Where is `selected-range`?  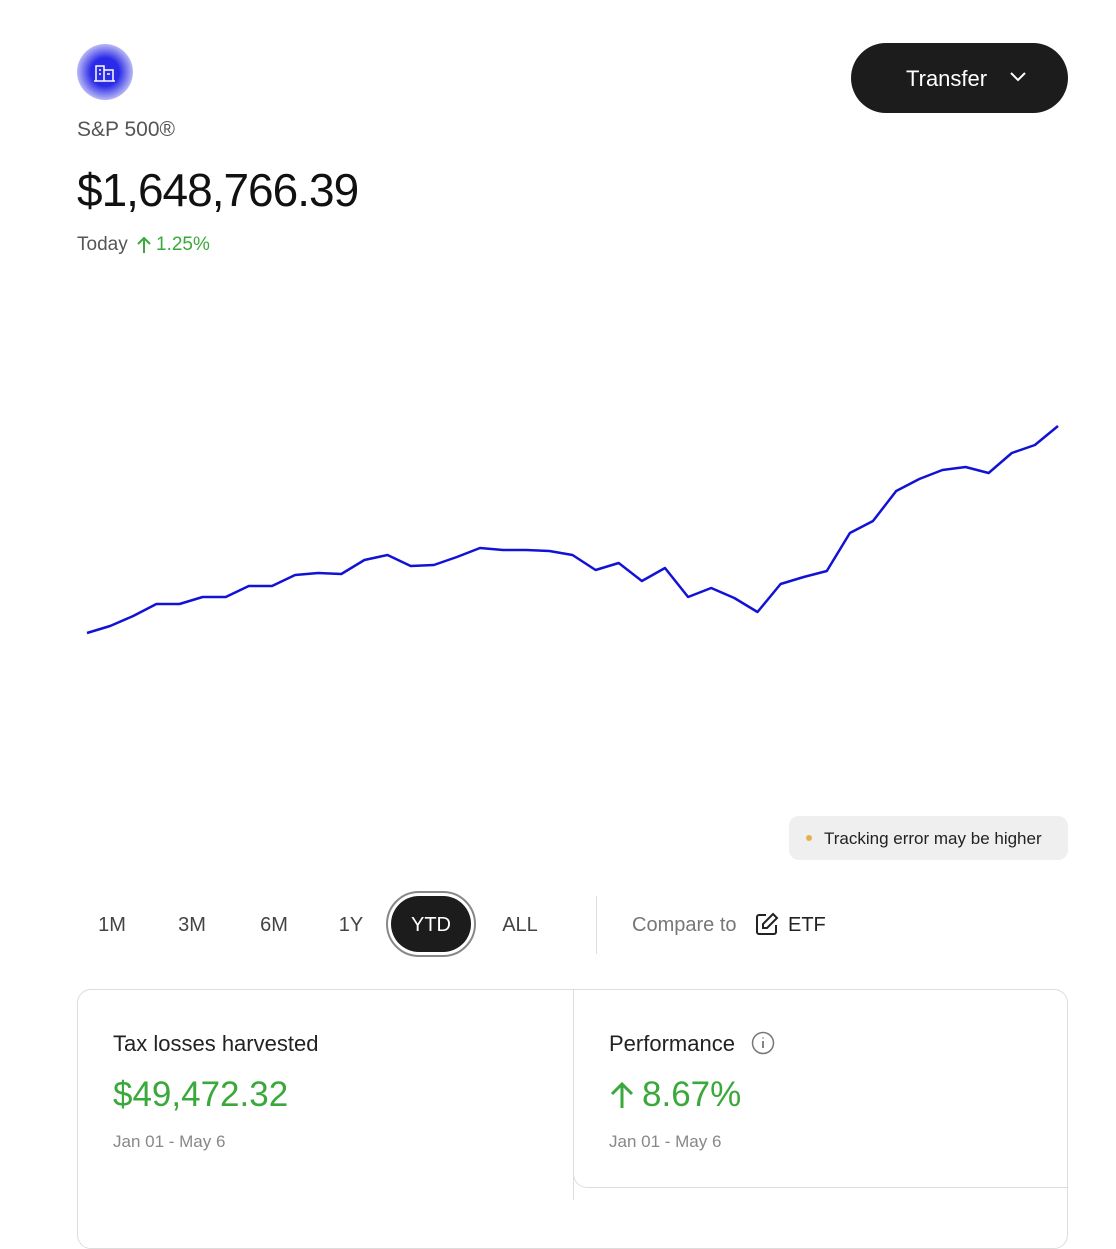 selected-range is located at coordinates (431, 924).